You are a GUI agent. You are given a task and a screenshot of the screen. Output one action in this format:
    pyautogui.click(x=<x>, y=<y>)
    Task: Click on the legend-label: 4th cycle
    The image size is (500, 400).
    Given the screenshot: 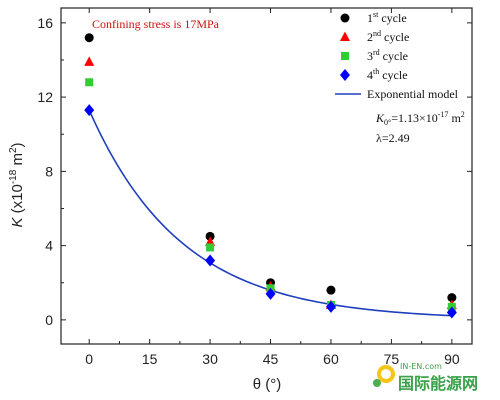 What is the action you would take?
    pyautogui.click(x=387, y=74)
    